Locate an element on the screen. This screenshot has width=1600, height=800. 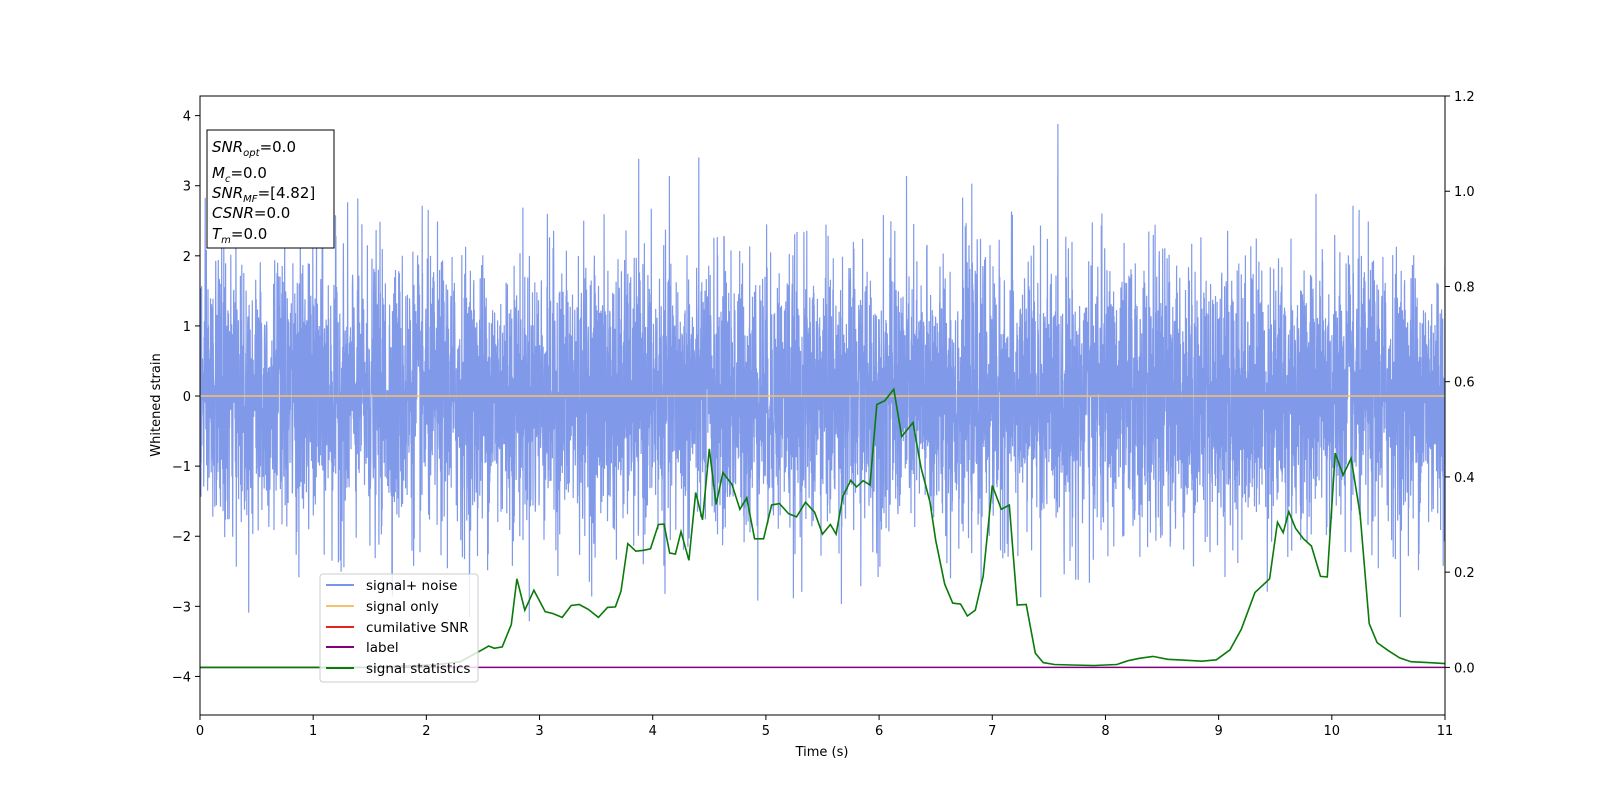
y-right-tick-label: 0.8 is located at coordinates (1464, 287).